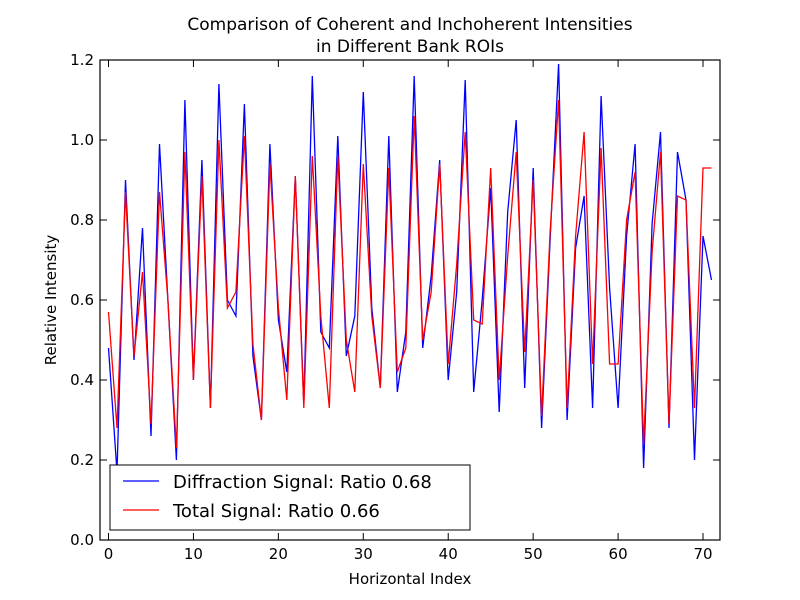 The image size is (800, 600). I want to click on legend-label-total: Total Signal: Ratio 0.66, so click(276, 511).